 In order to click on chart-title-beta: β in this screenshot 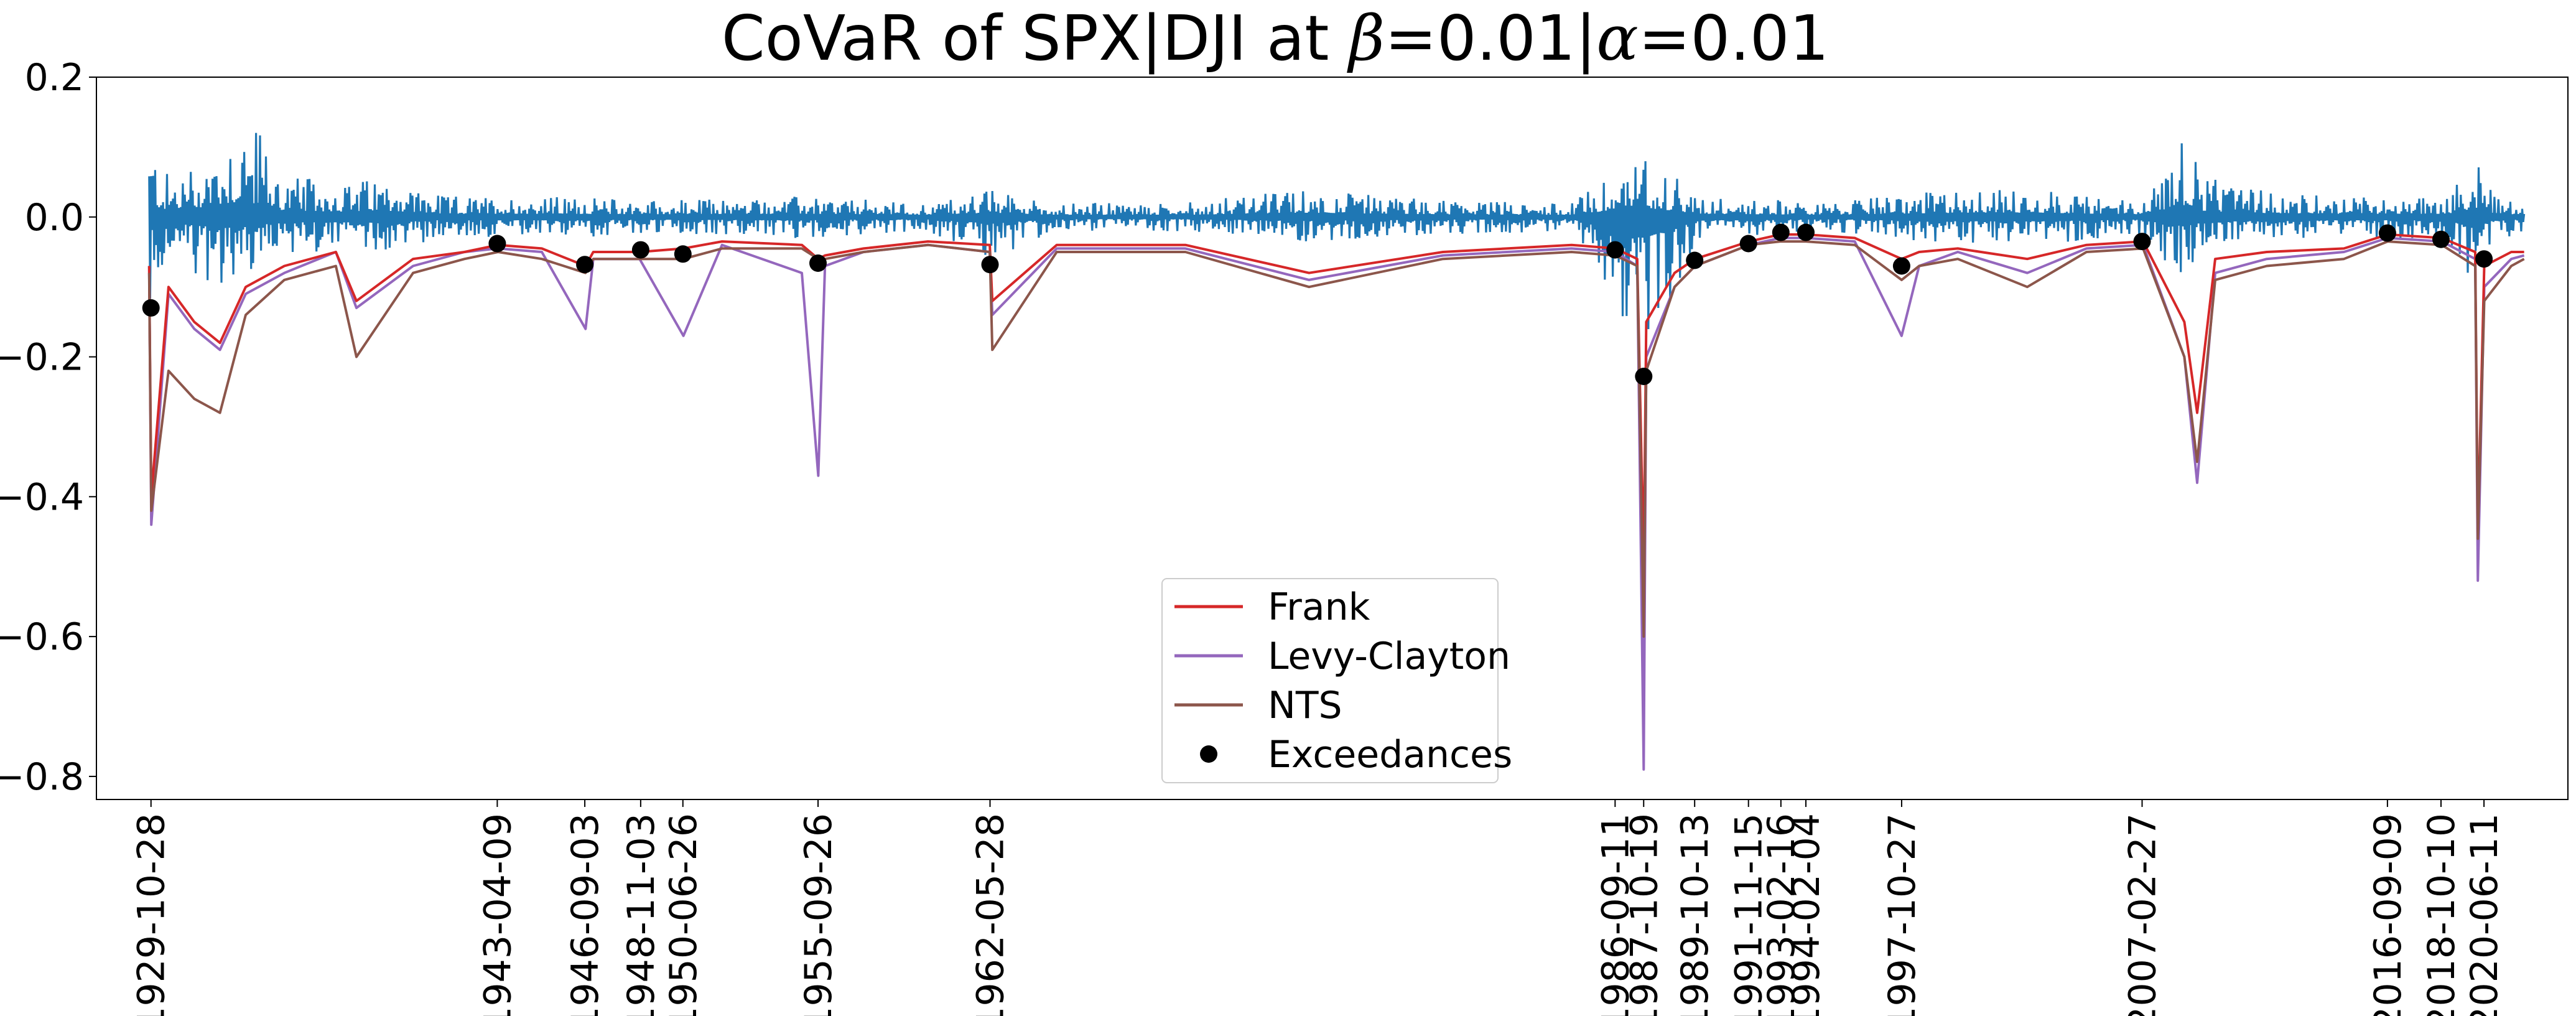, I will do `click(1367, 38)`.